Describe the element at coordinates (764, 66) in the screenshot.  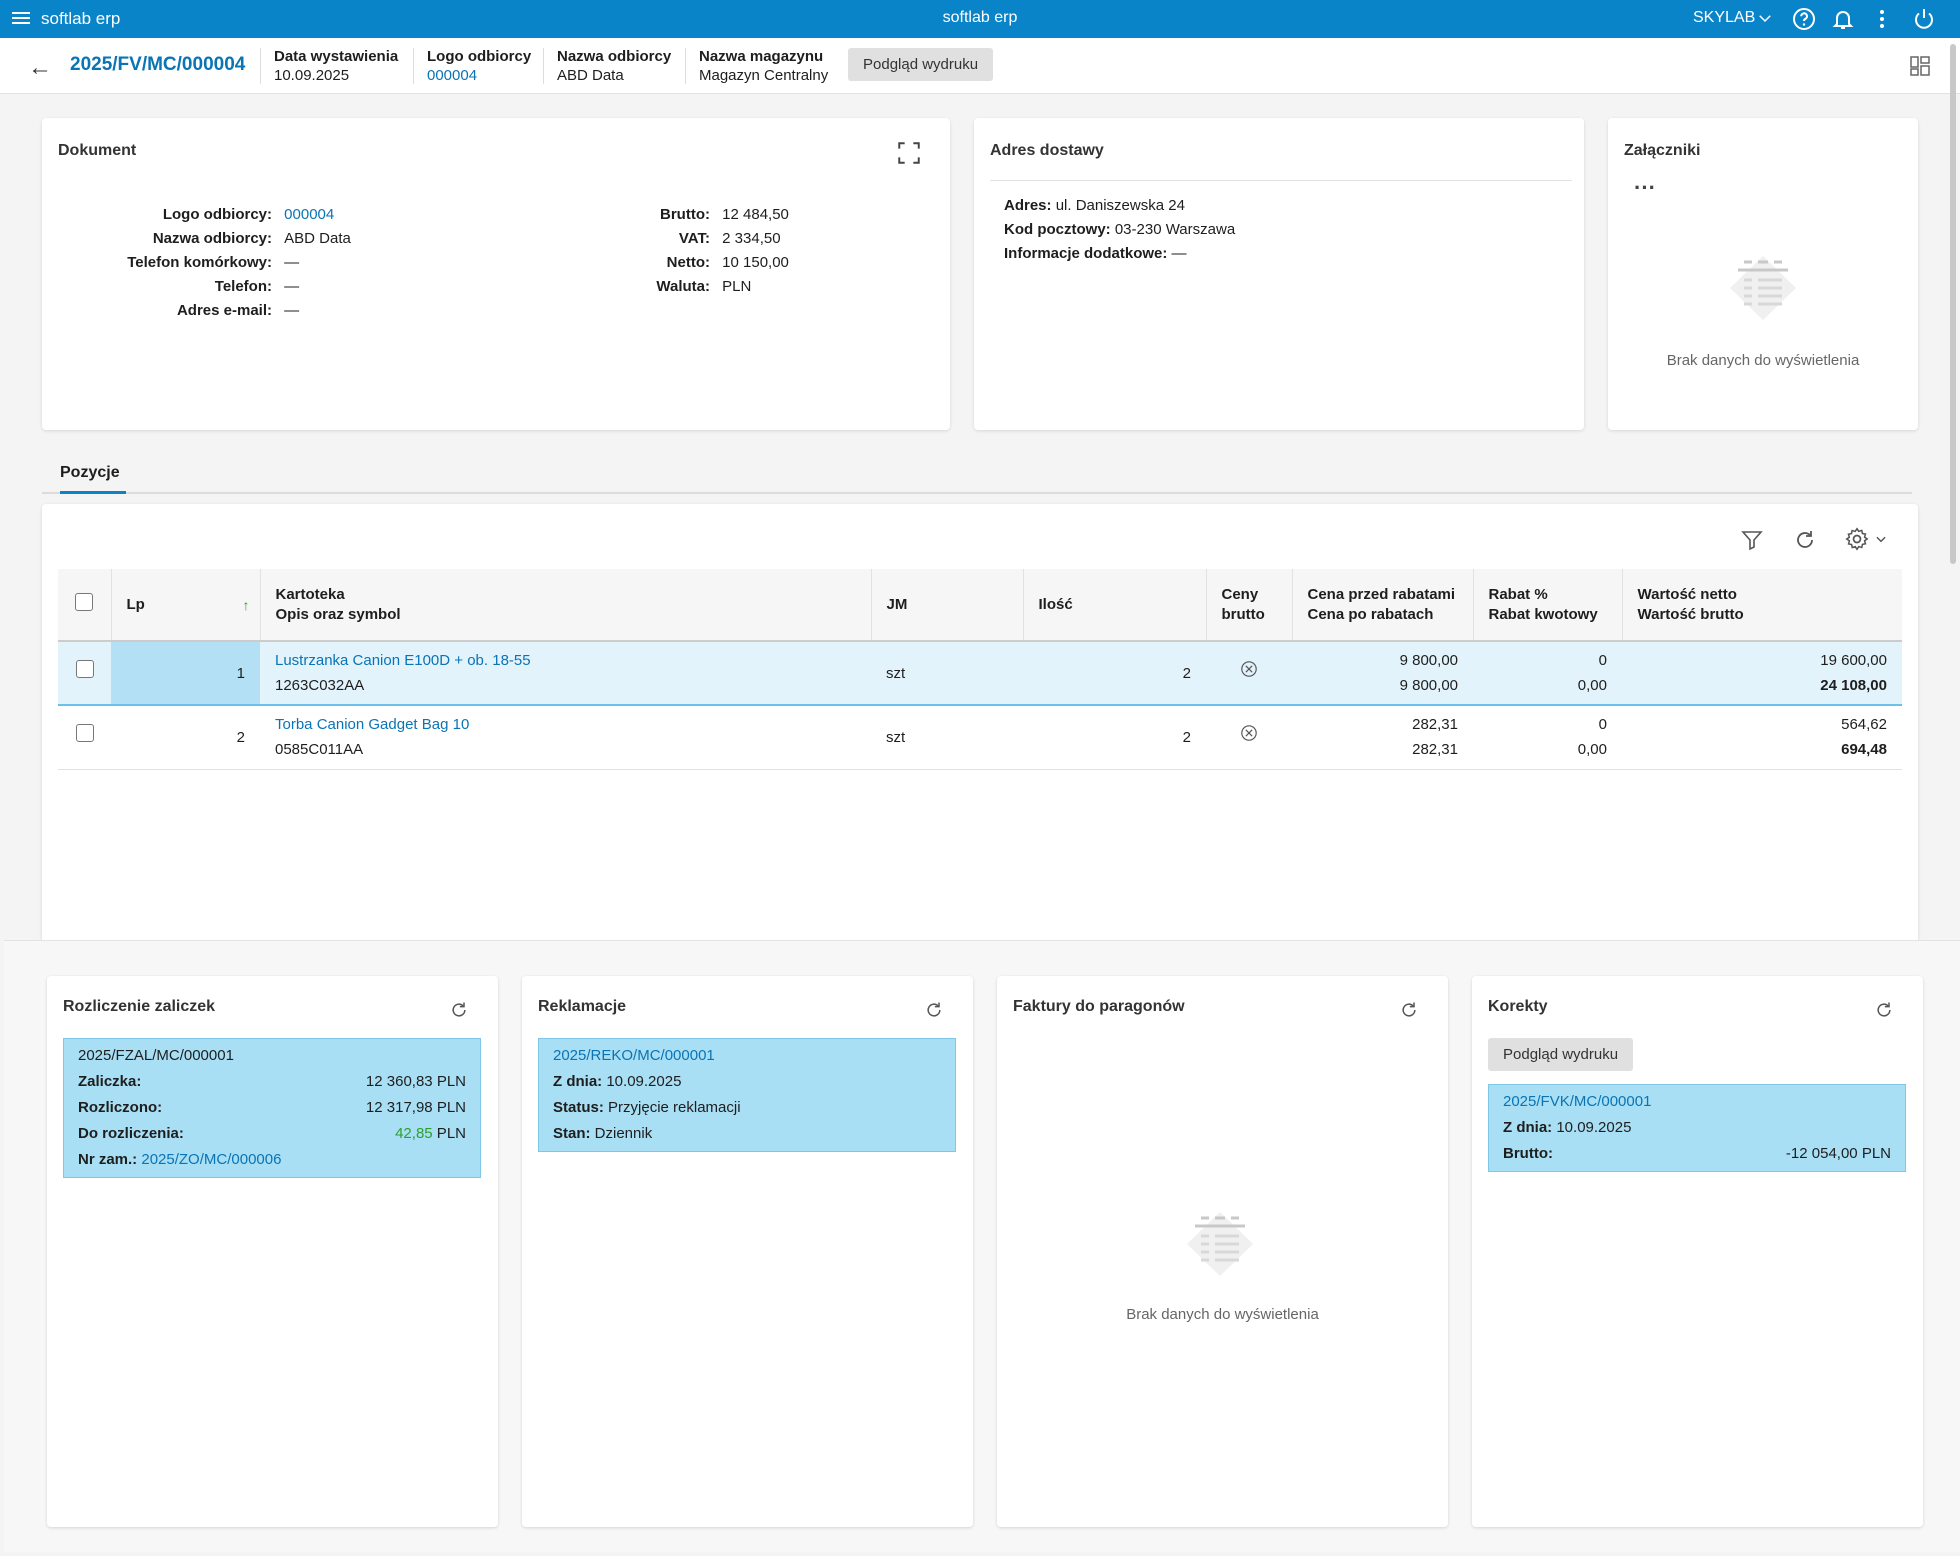
I see `header-field-nazwa-magazynu: Nazwa magazynu Magazyn Centralny` at that location.